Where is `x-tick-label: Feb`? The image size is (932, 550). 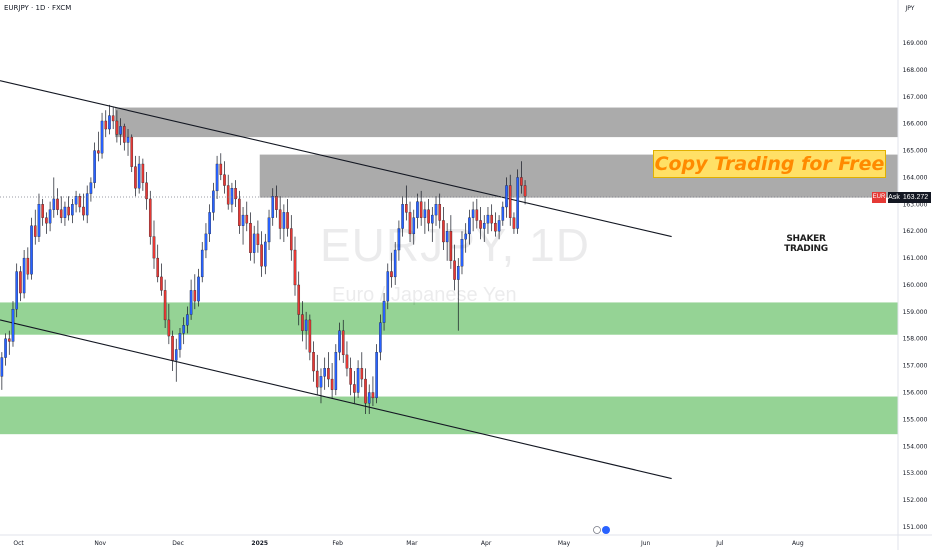
x-tick-label: Feb is located at coordinates (337, 543).